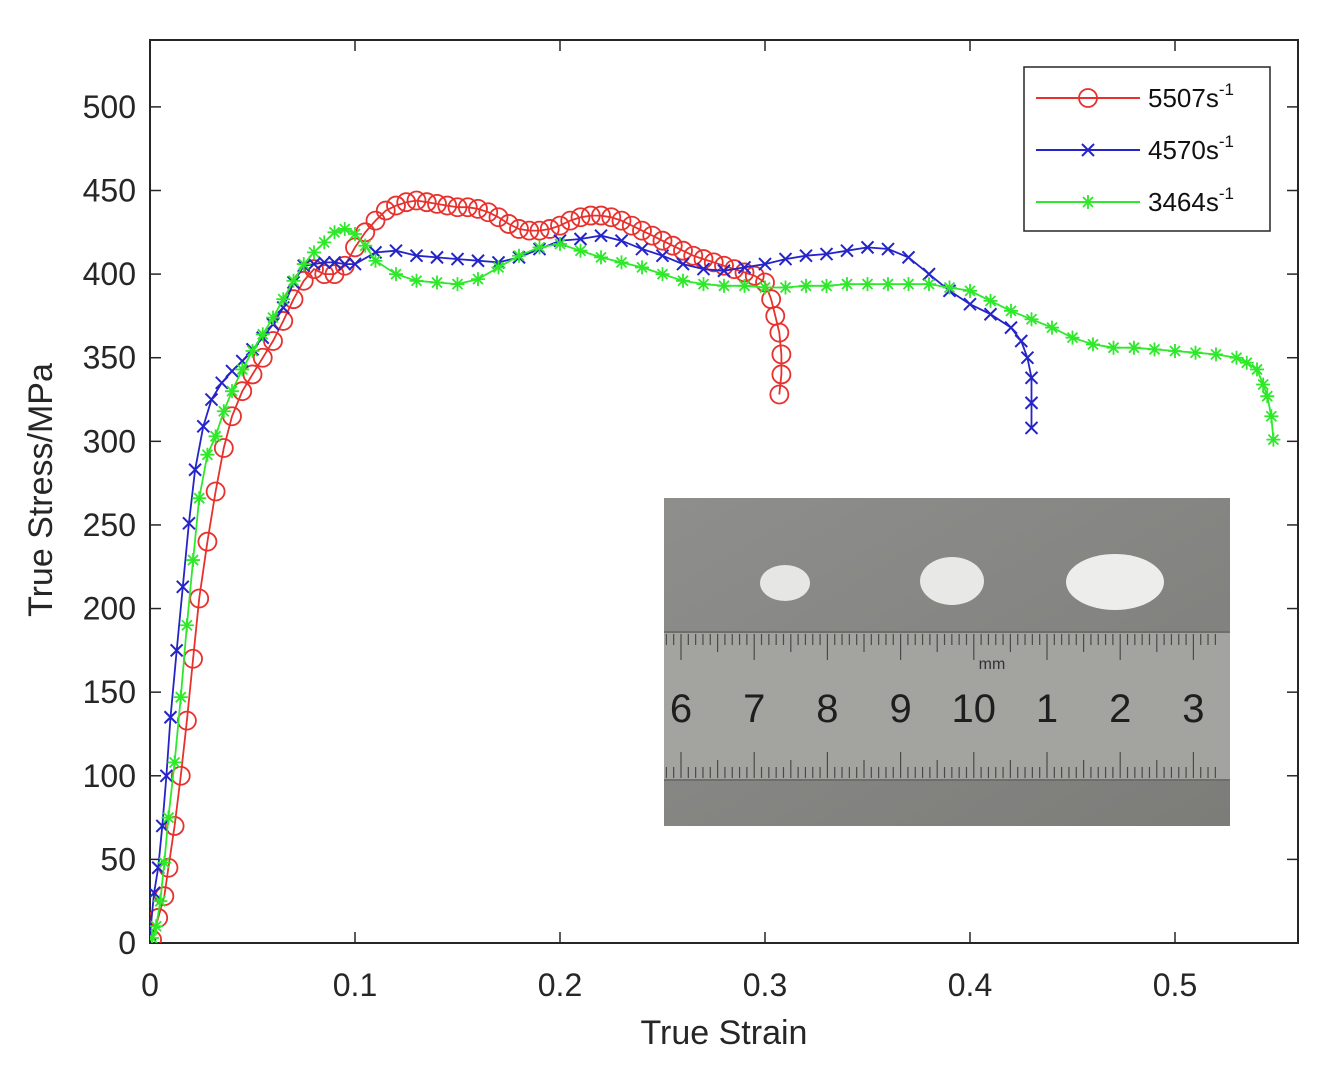 This screenshot has width=1331, height=1073. What do you see at coordinates (109, 776) in the screenshot?
I see `y-tick-label: 100` at bounding box center [109, 776].